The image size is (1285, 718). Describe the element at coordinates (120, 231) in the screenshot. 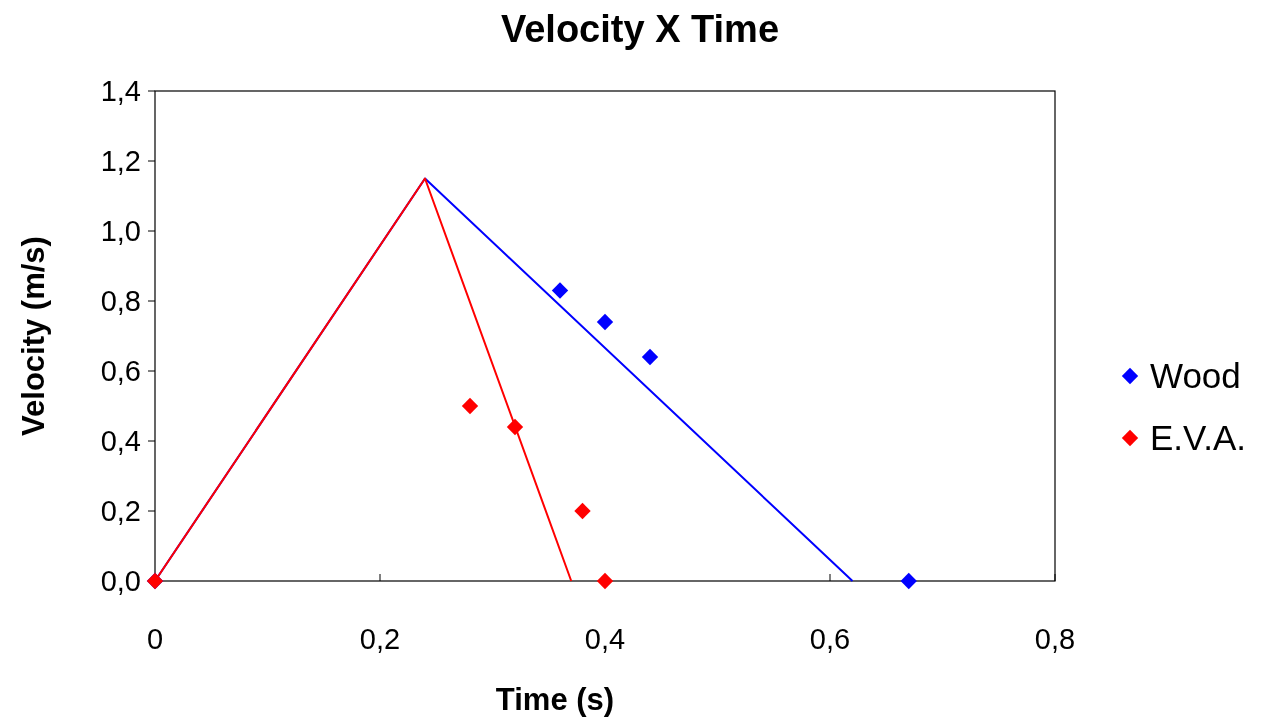

I see `y-tick-label: 1,0` at that location.